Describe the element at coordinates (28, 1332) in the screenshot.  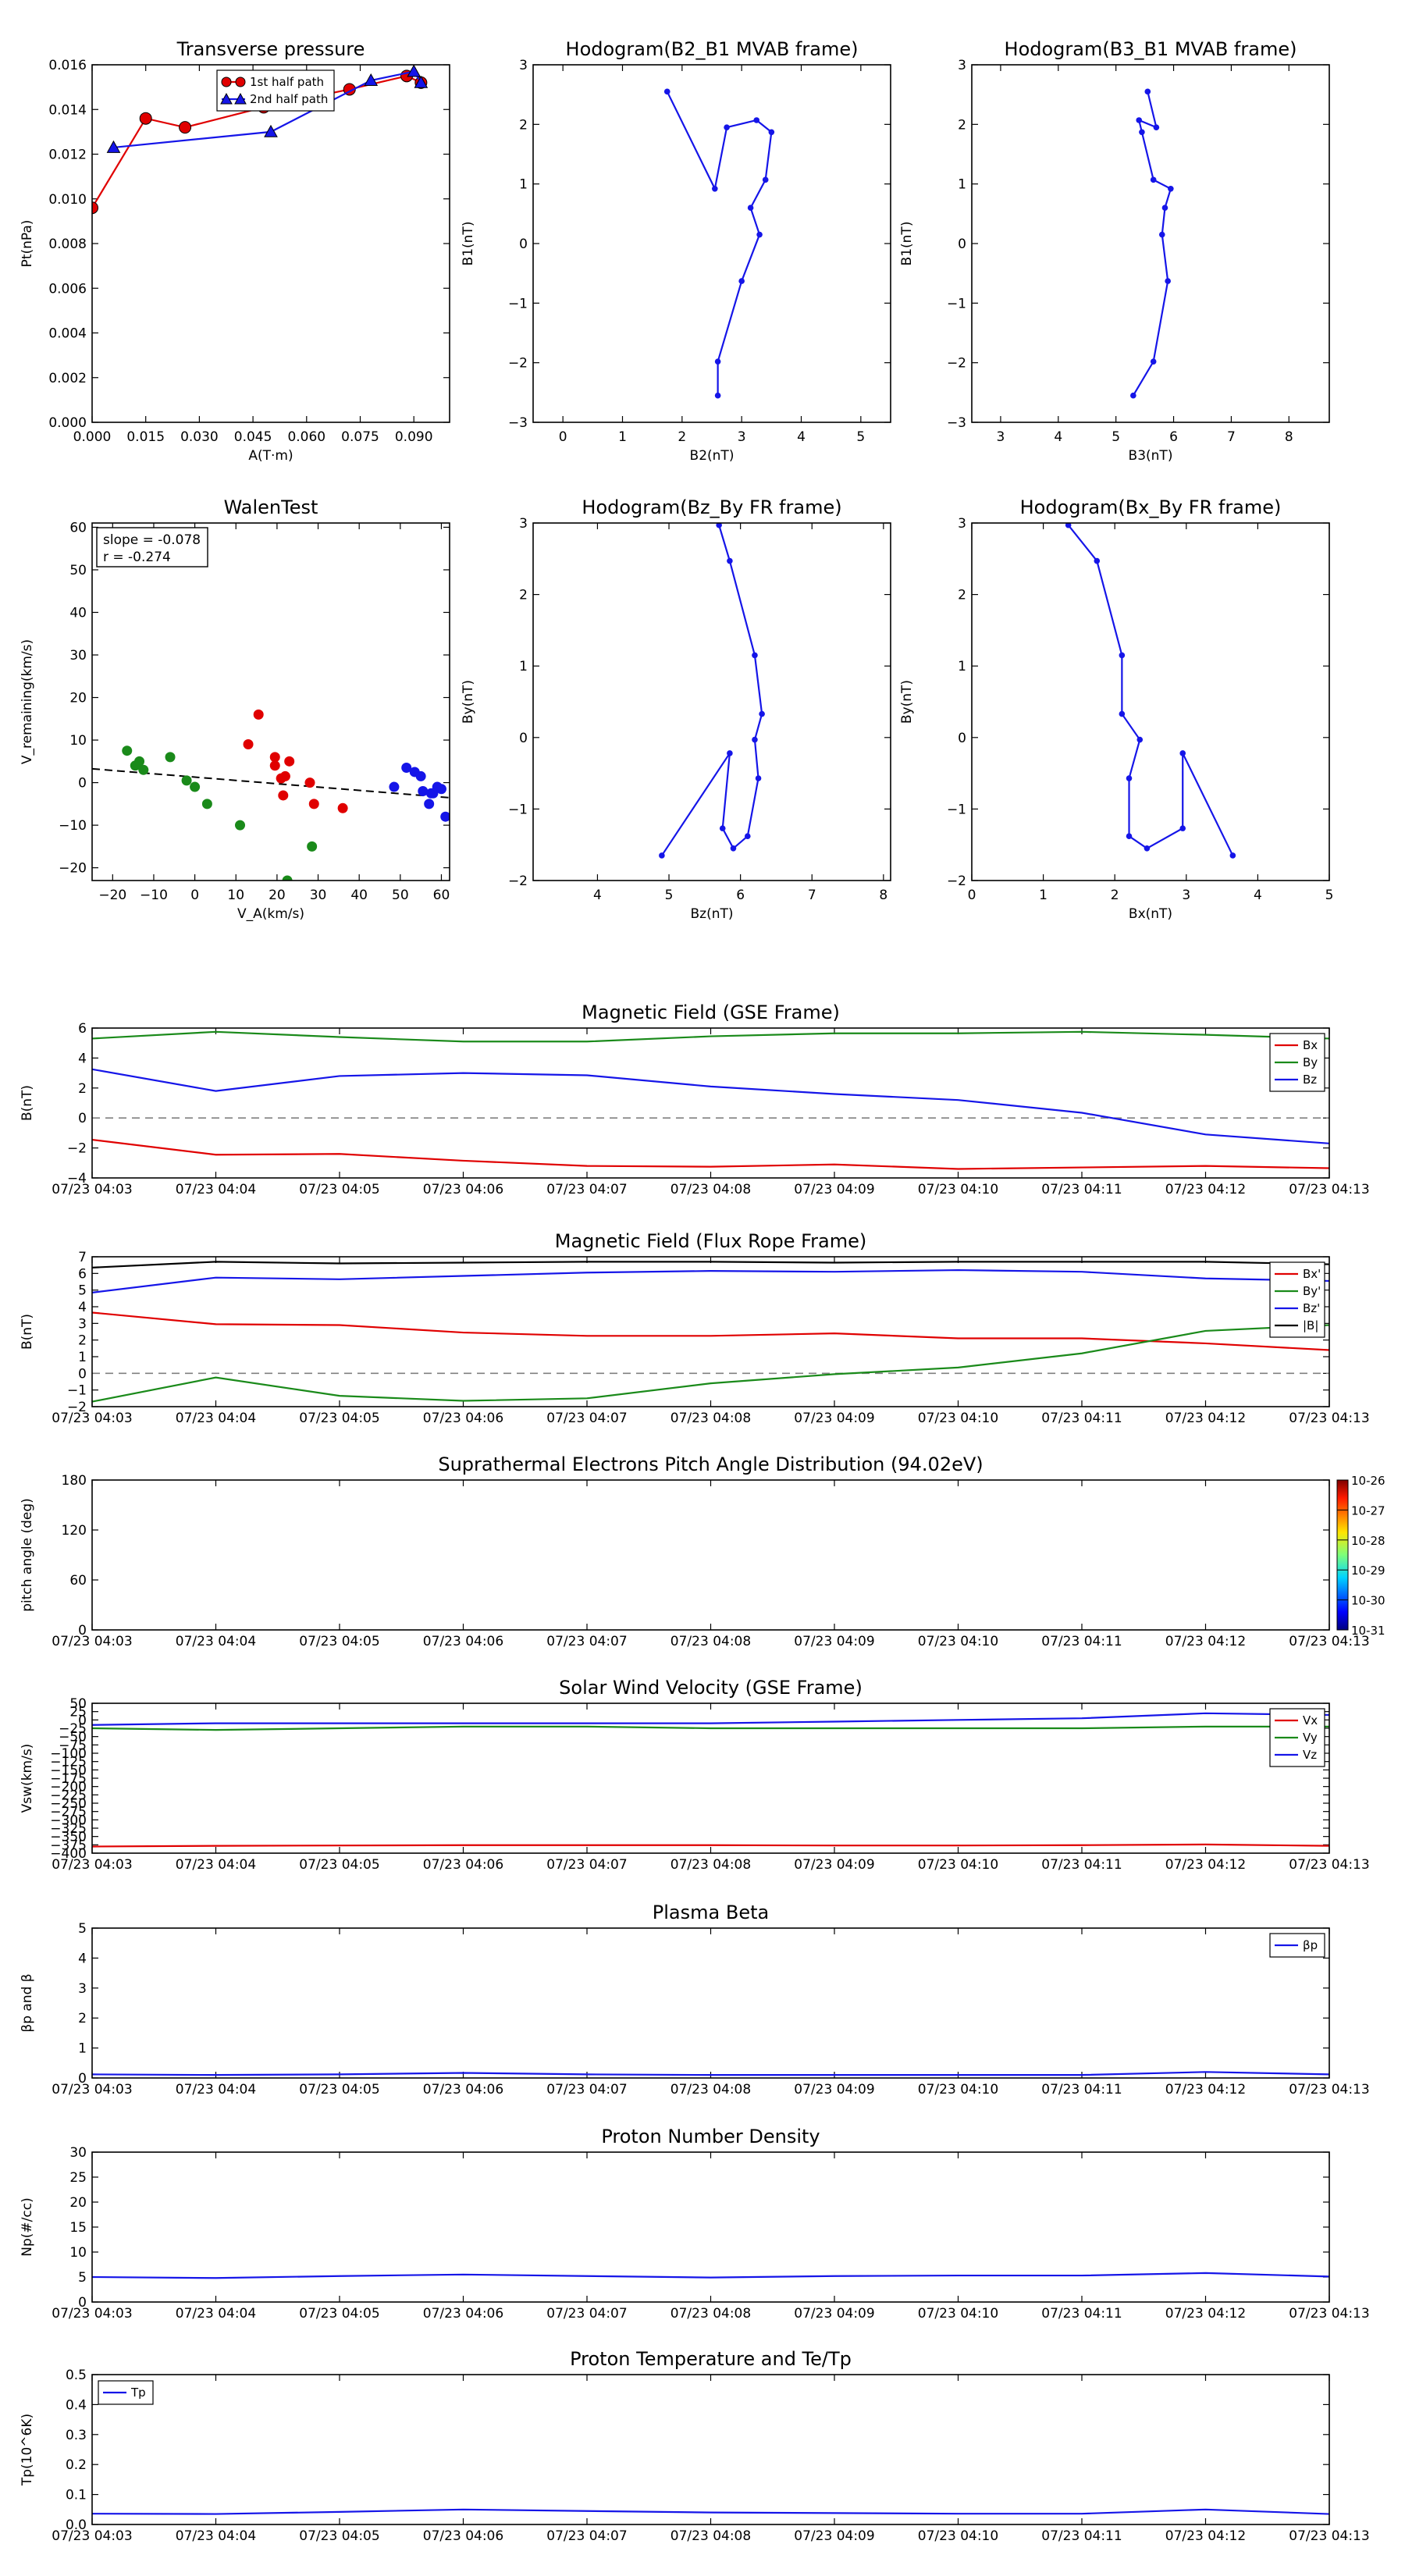
I see `y-axis-label: B(nT)` at that location.